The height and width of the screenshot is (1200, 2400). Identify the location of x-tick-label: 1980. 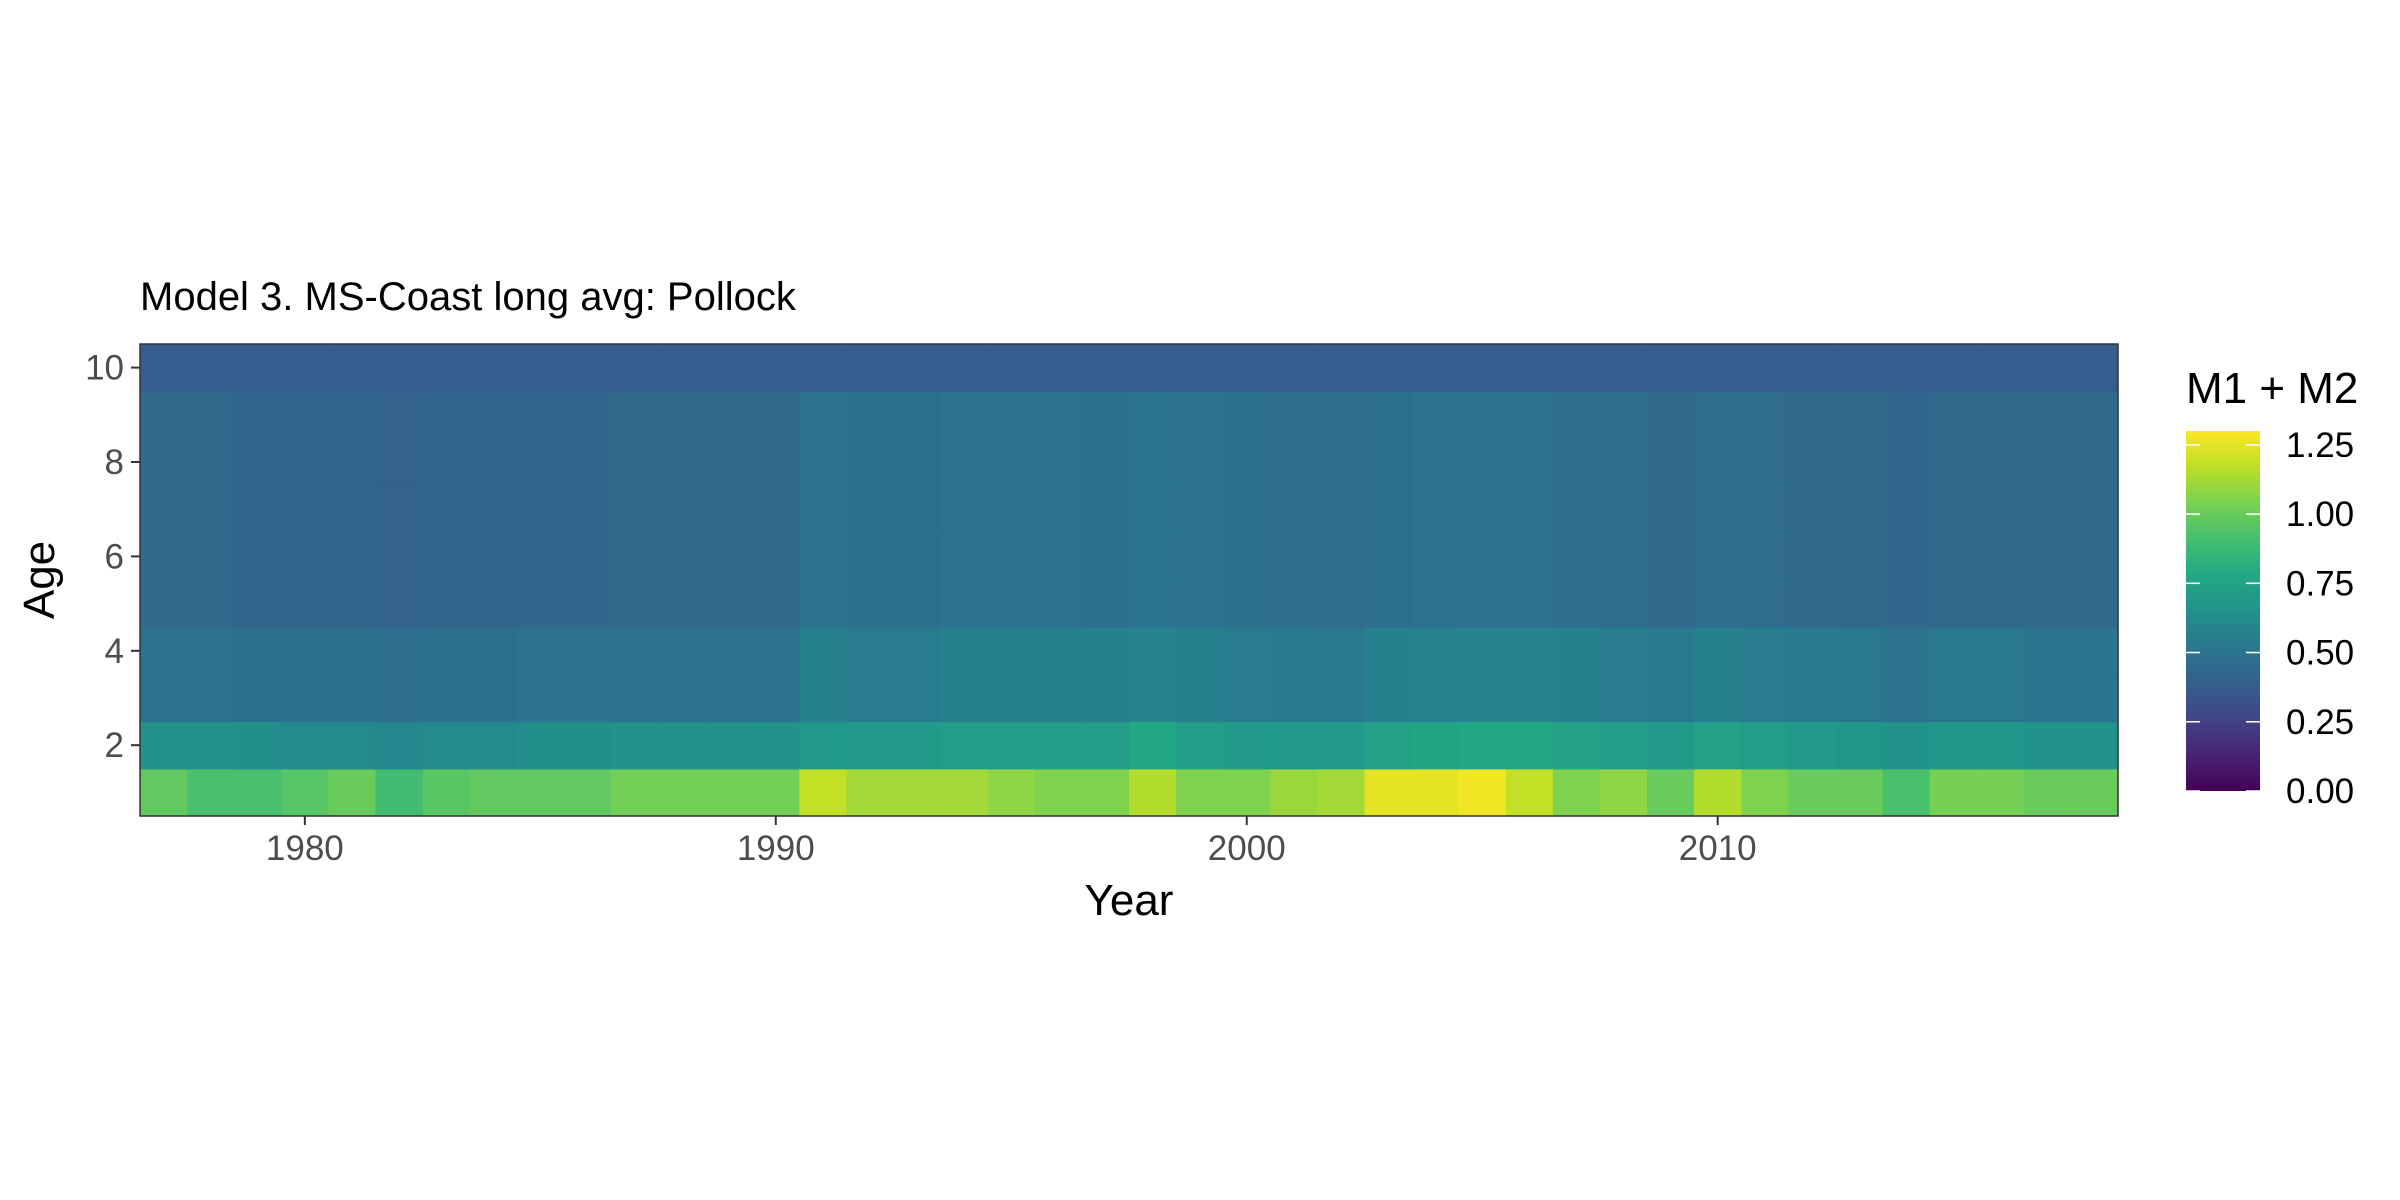
(305, 848).